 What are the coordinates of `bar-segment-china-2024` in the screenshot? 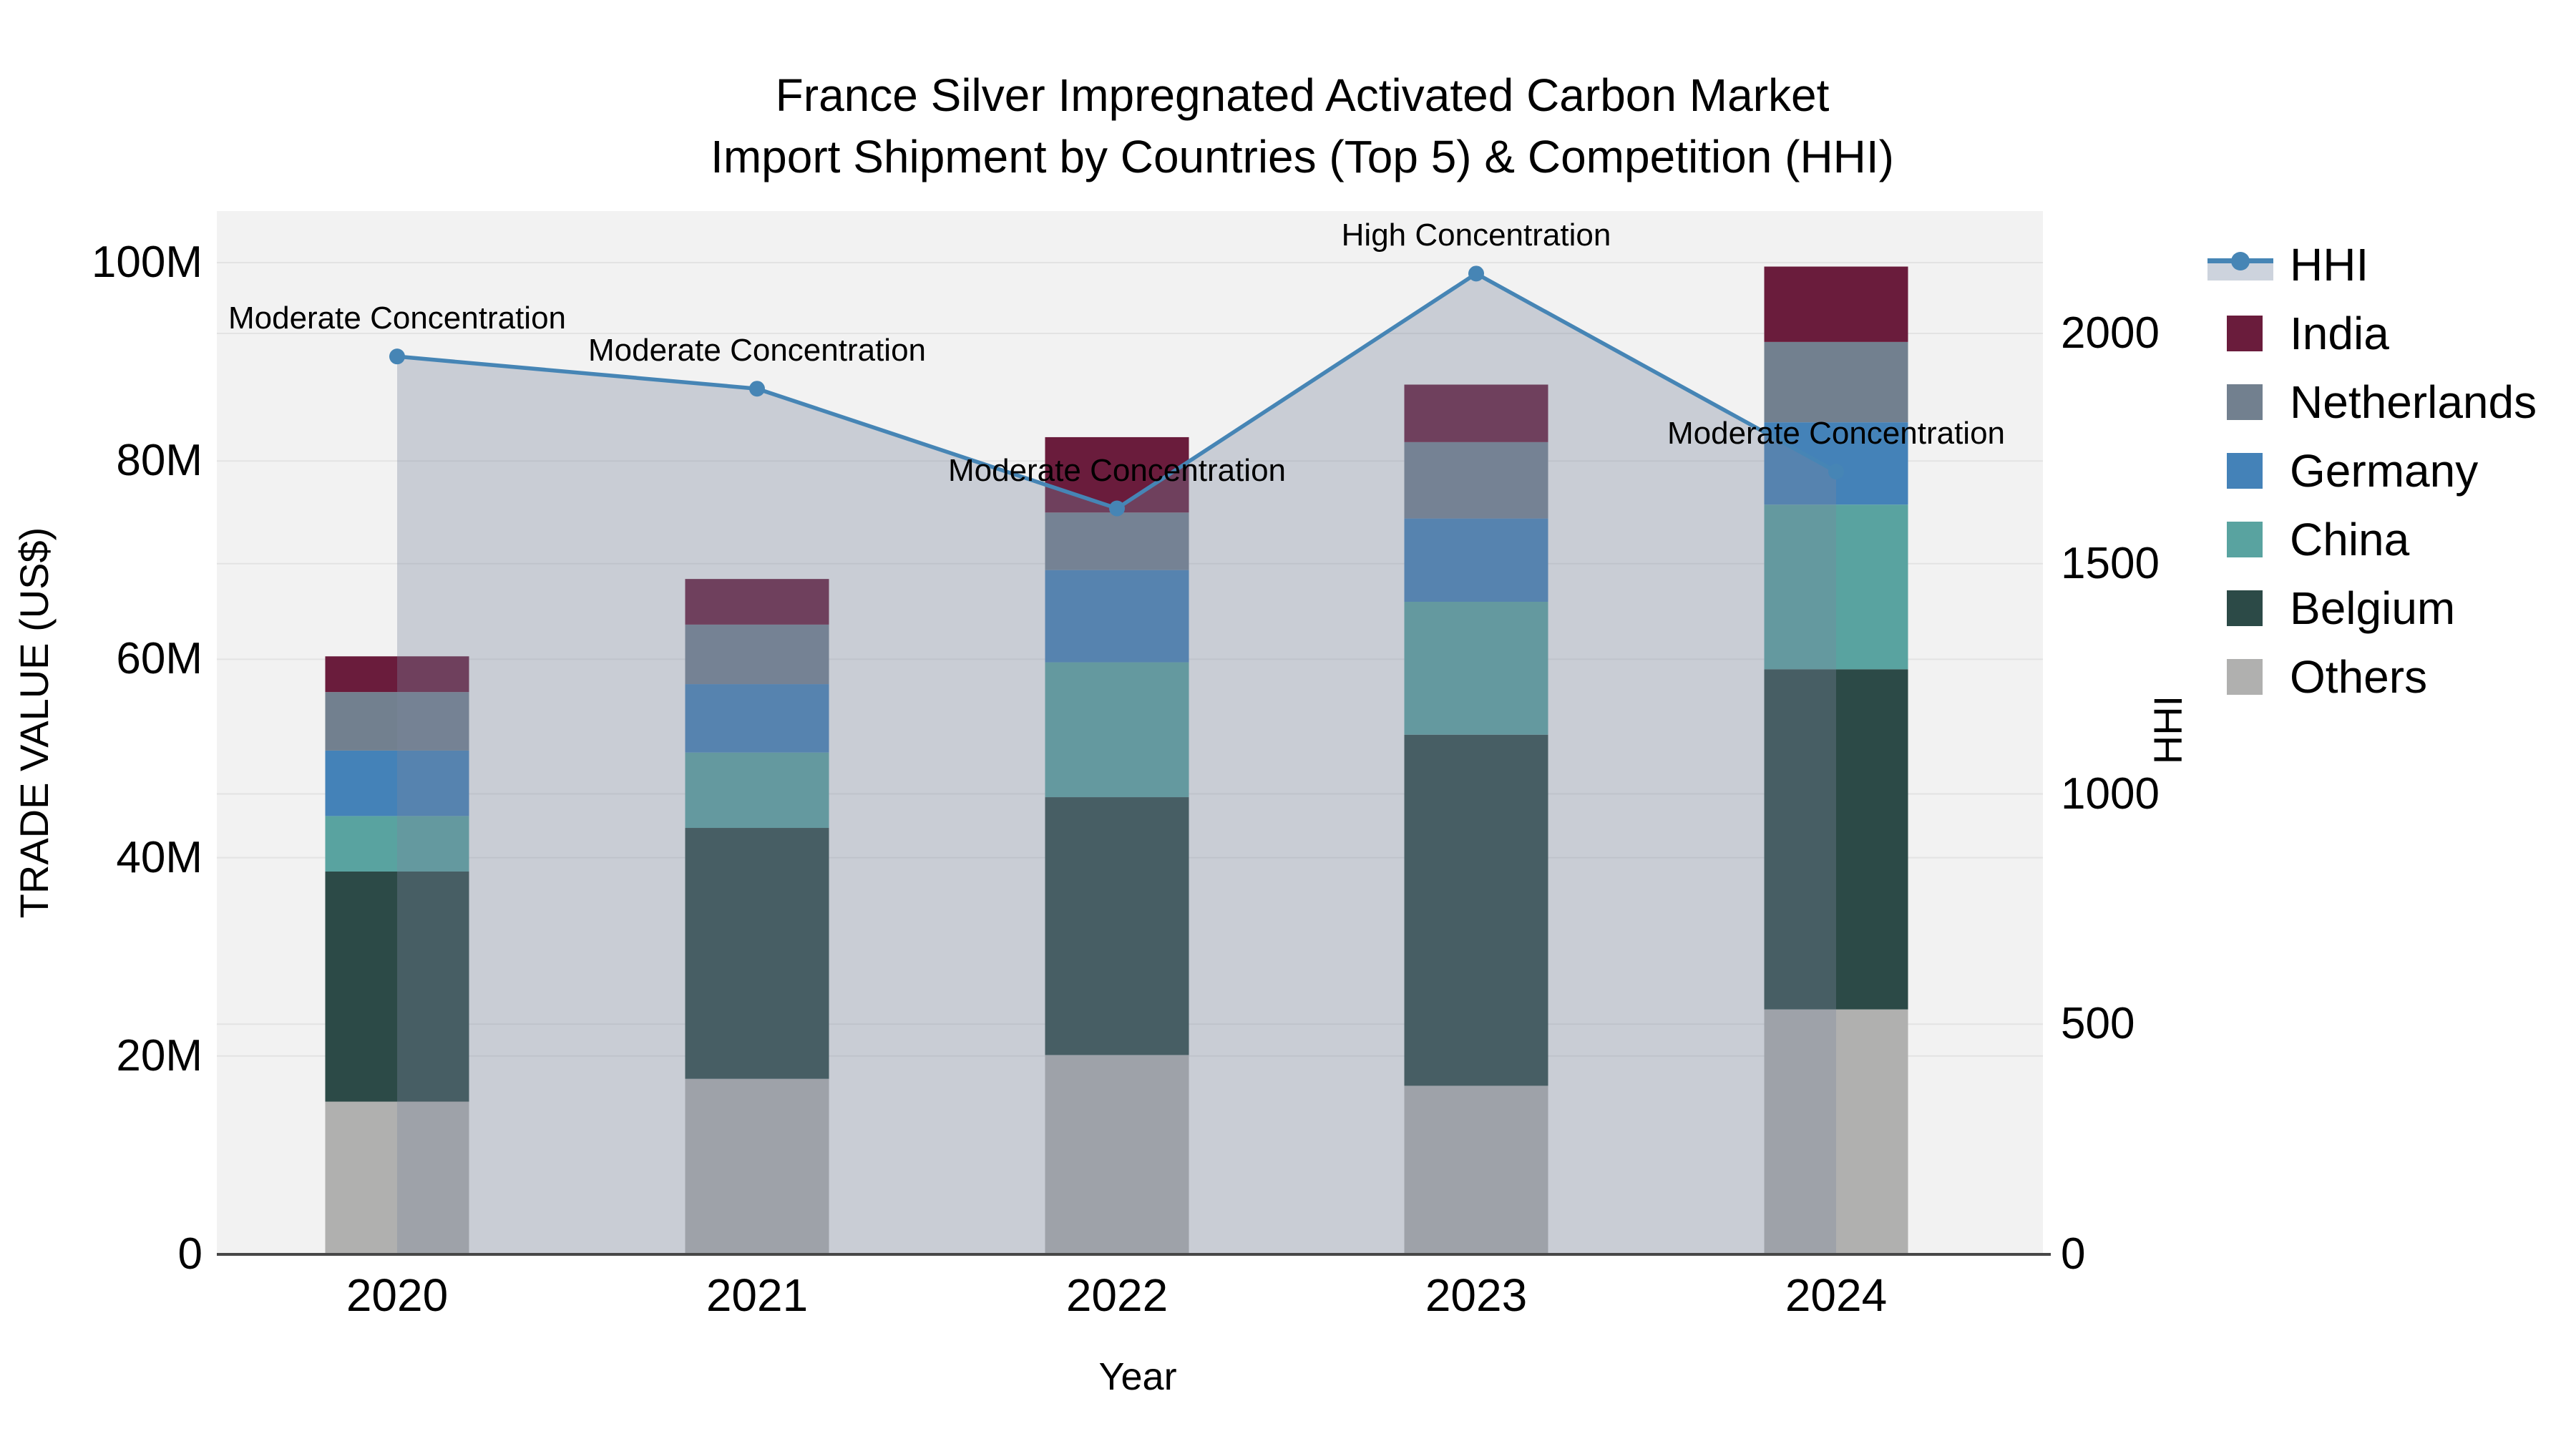 It's located at (1836, 587).